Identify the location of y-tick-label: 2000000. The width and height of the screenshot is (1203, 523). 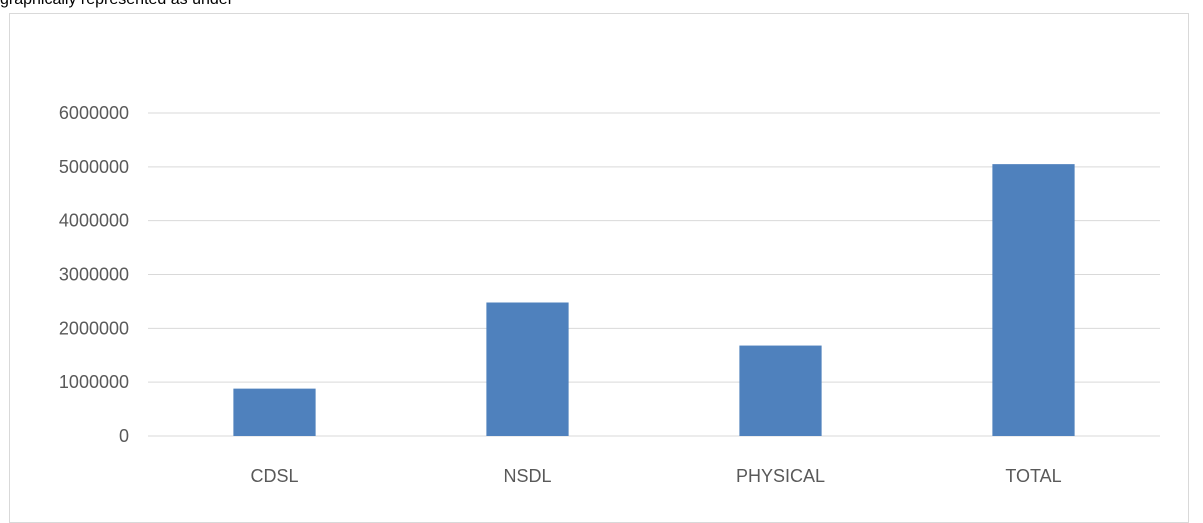
(94, 328).